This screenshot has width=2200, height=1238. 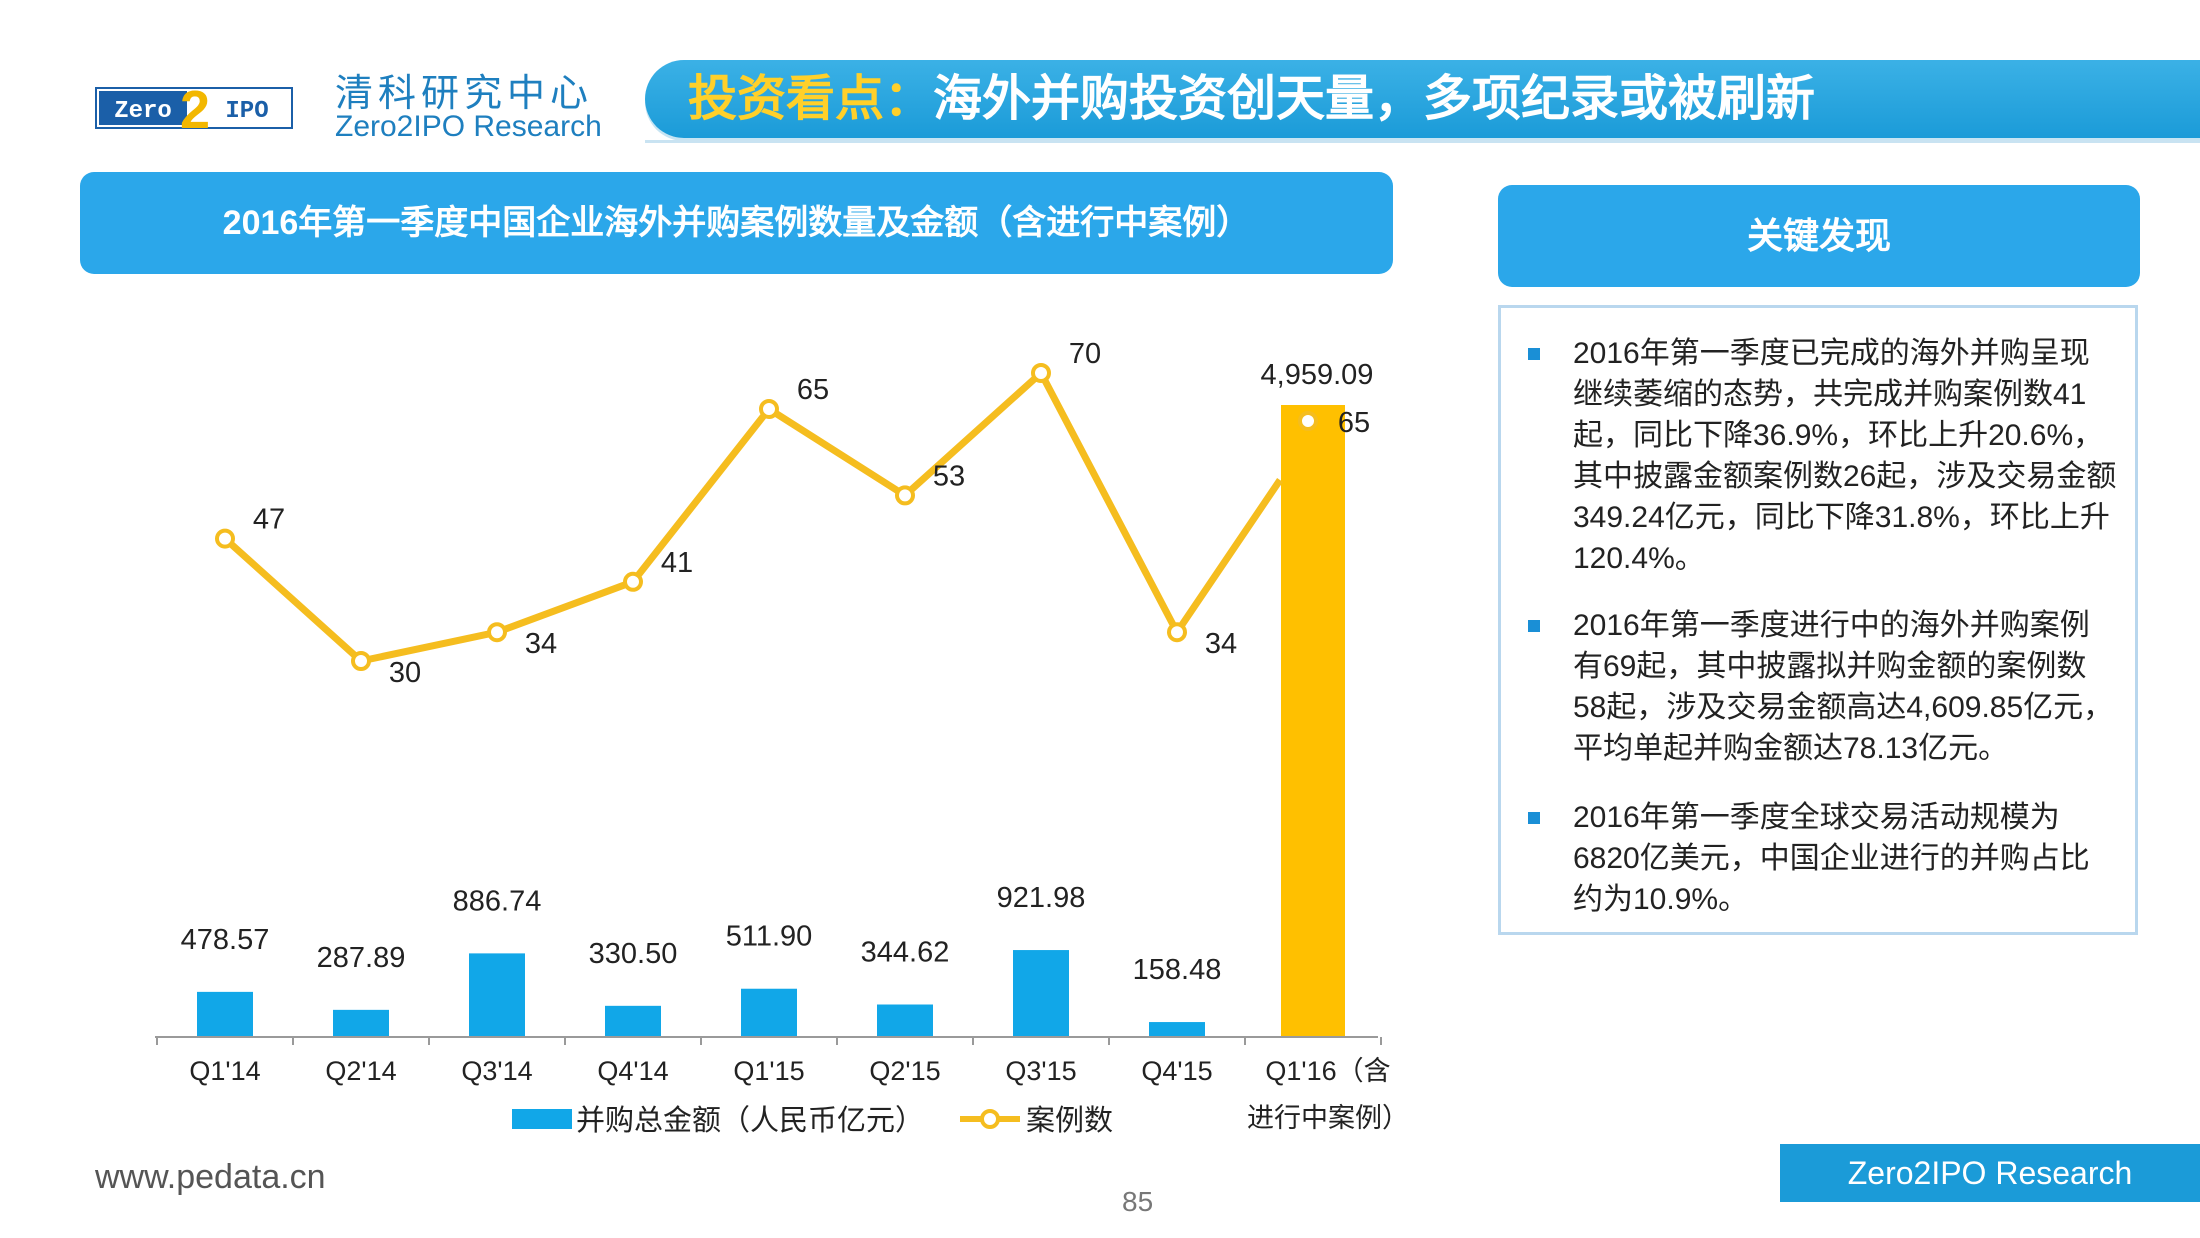 What do you see at coordinates (542, 1119) in the screenshot?
I see `legend-bar-swatch` at bounding box center [542, 1119].